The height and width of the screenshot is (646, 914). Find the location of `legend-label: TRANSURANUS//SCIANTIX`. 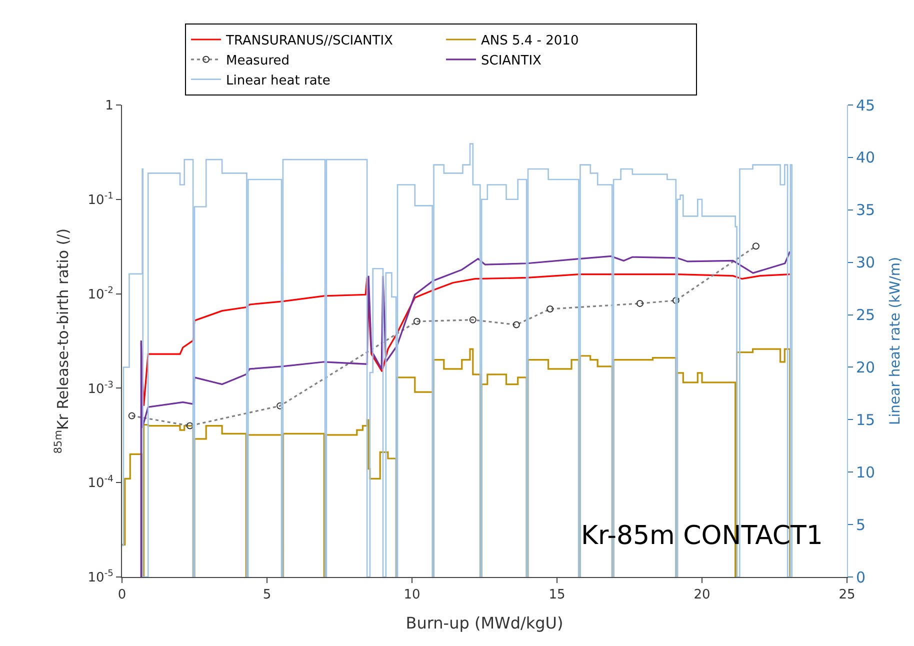

legend-label: TRANSURANUS//SCIANTIX is located at coordinates (309, 41).